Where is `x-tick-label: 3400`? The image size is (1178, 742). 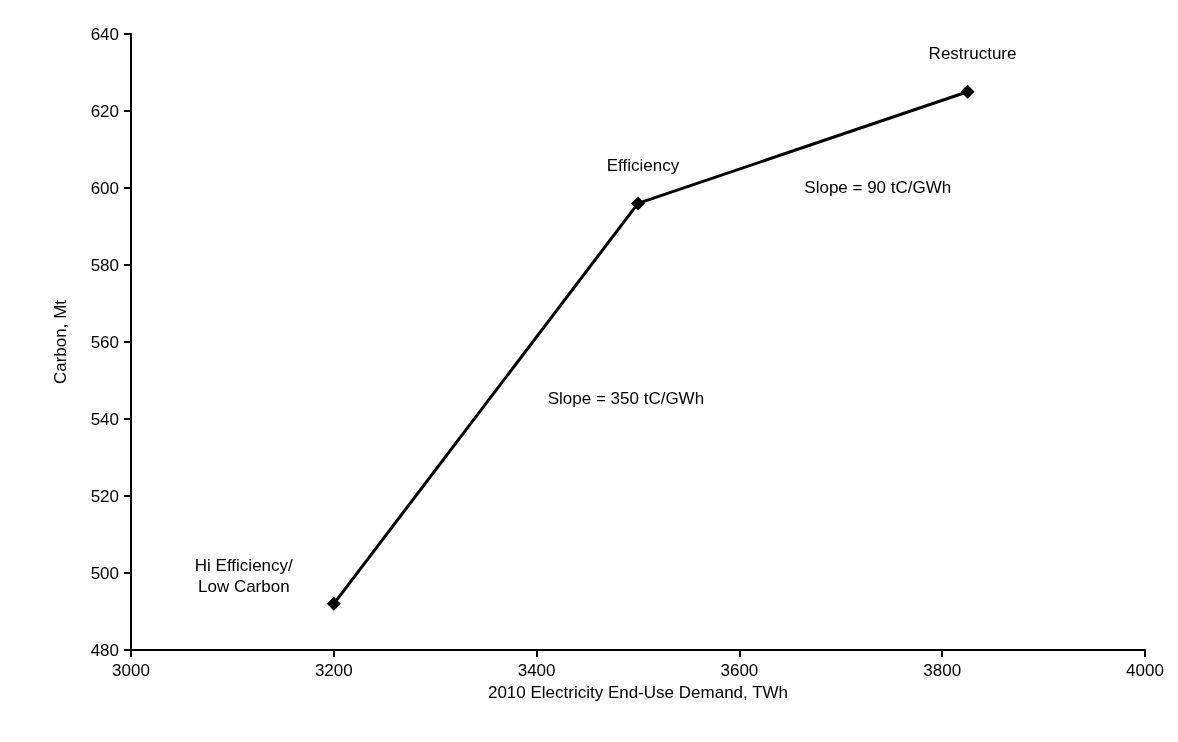 x-tick-label: 3400 is located at coordinates (536, 670).